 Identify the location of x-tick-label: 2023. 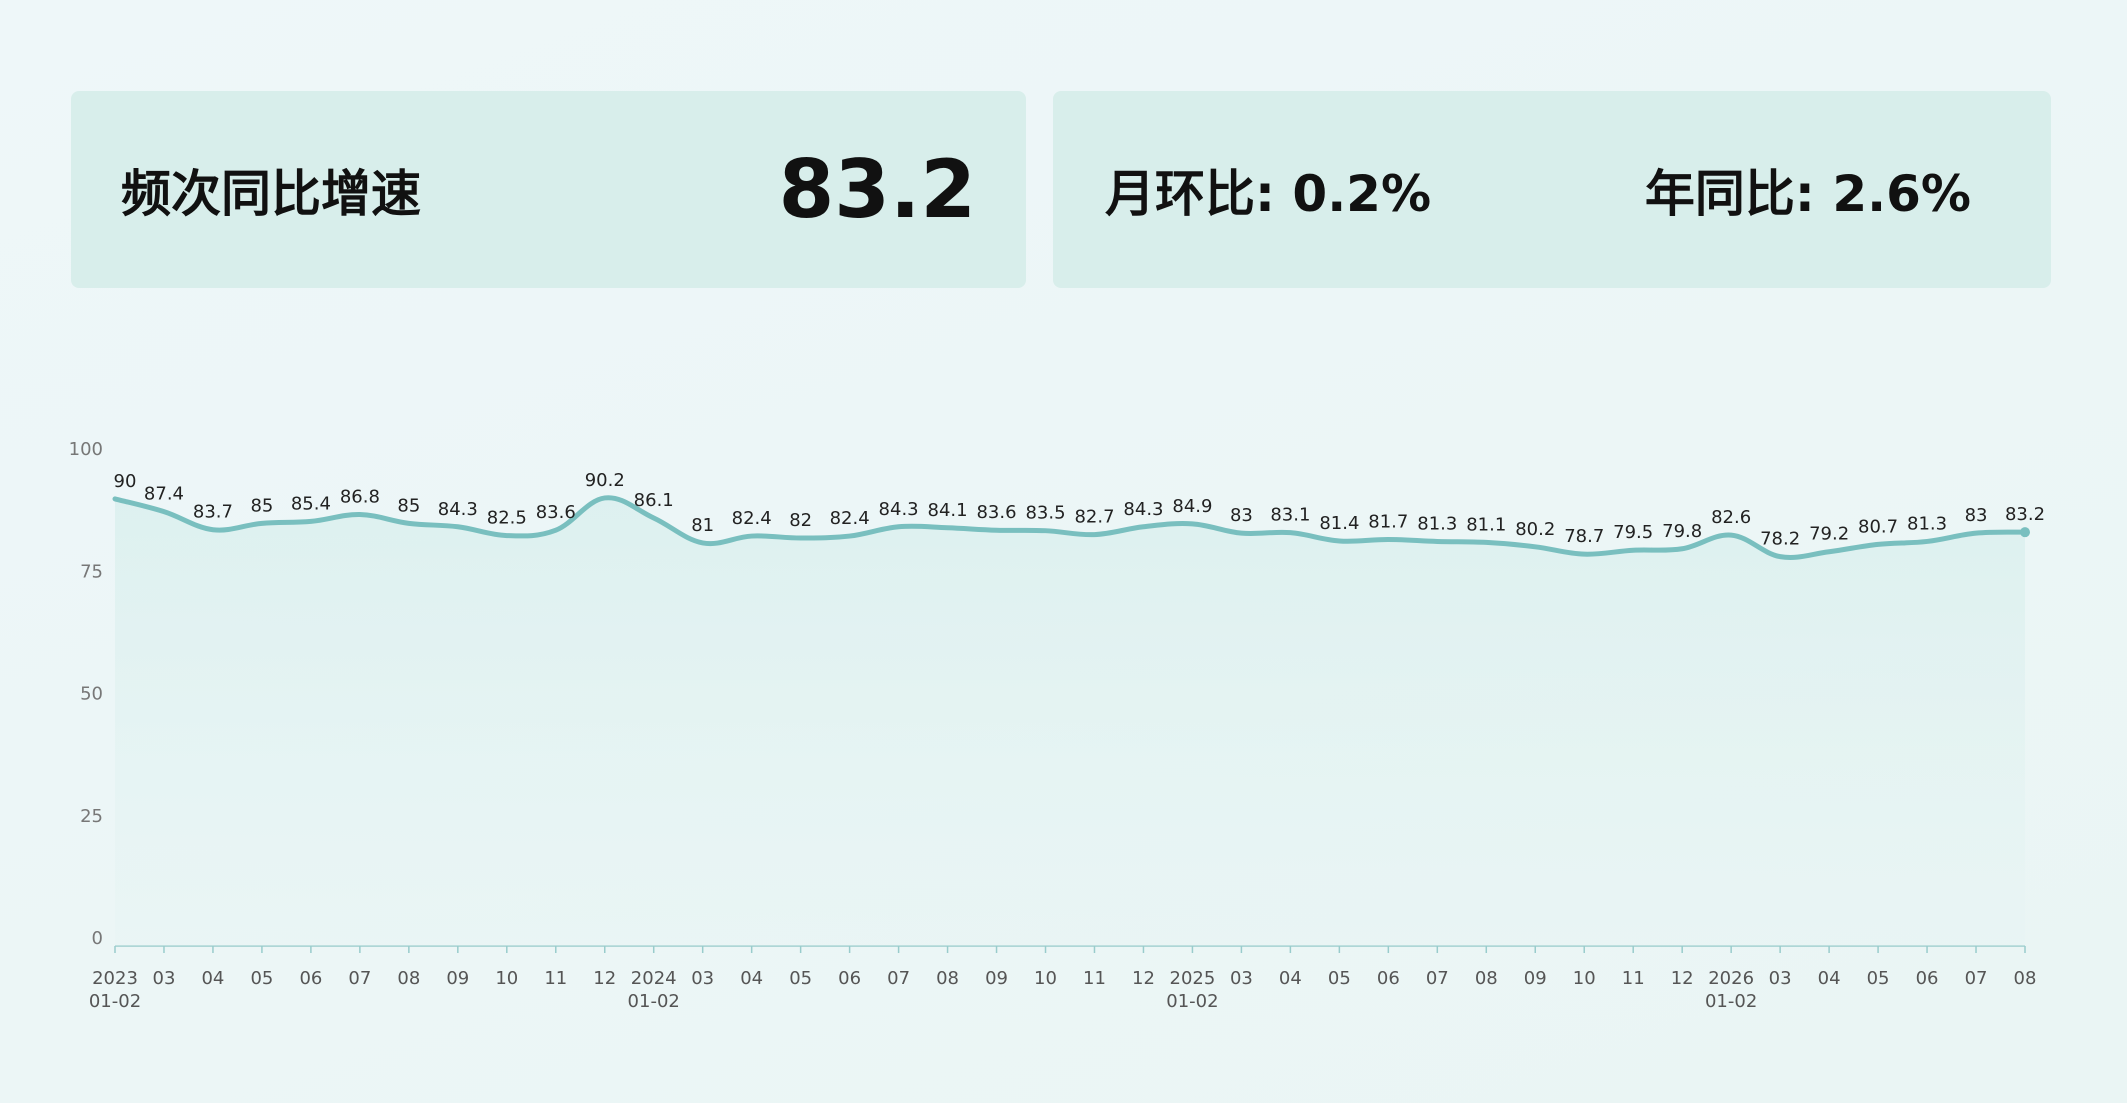
(115, 978).